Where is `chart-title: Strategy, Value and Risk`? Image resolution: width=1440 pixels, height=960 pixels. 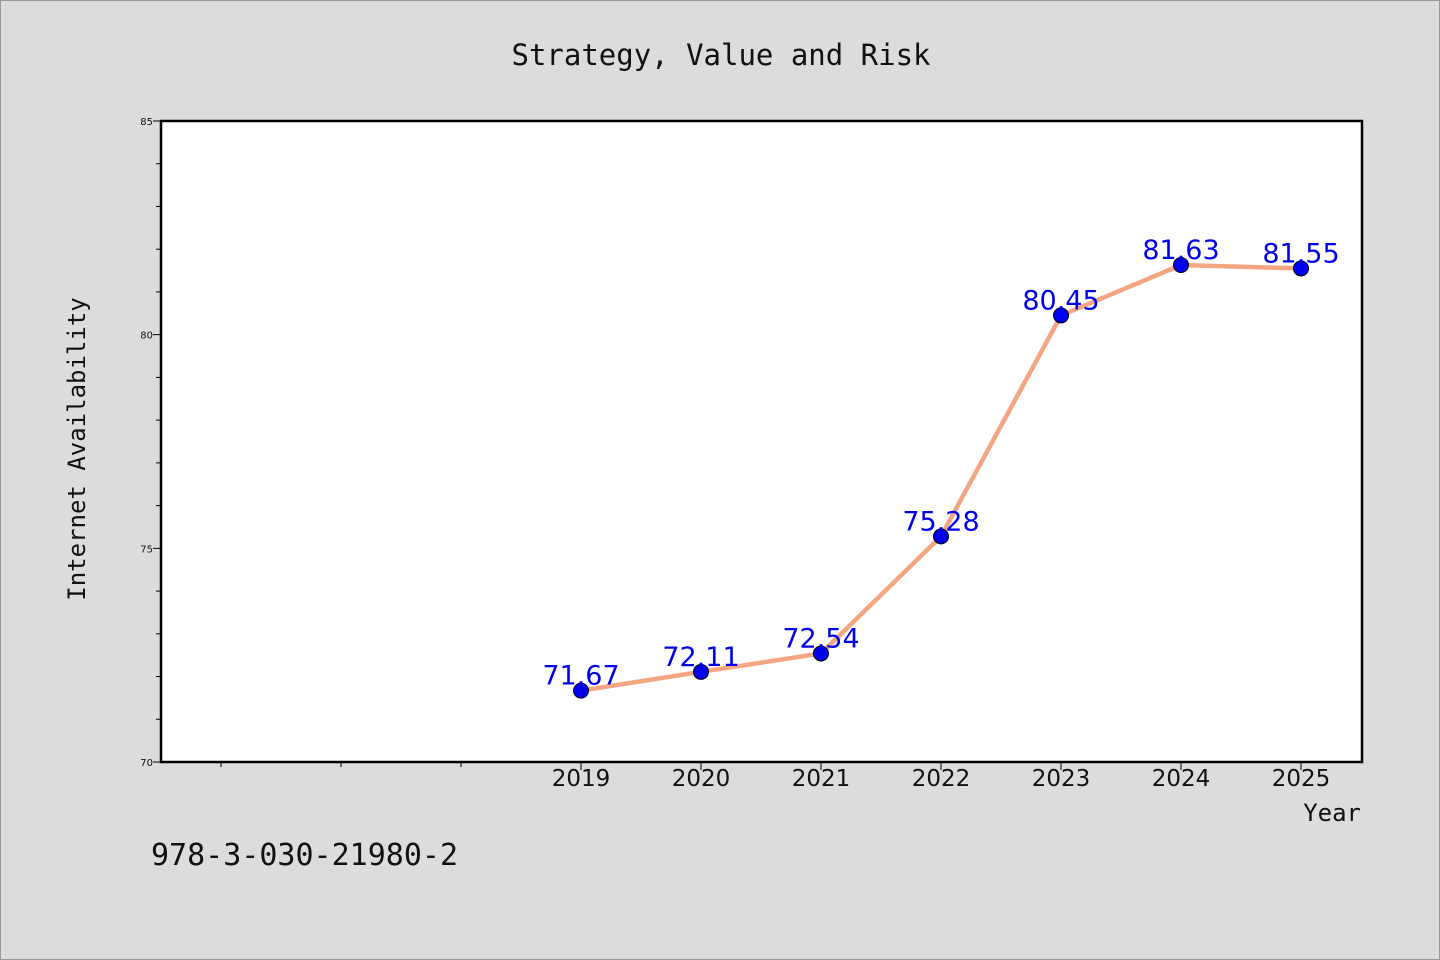 chart-title: Strategy, Value and Risk is located at coordinates (721, 55).